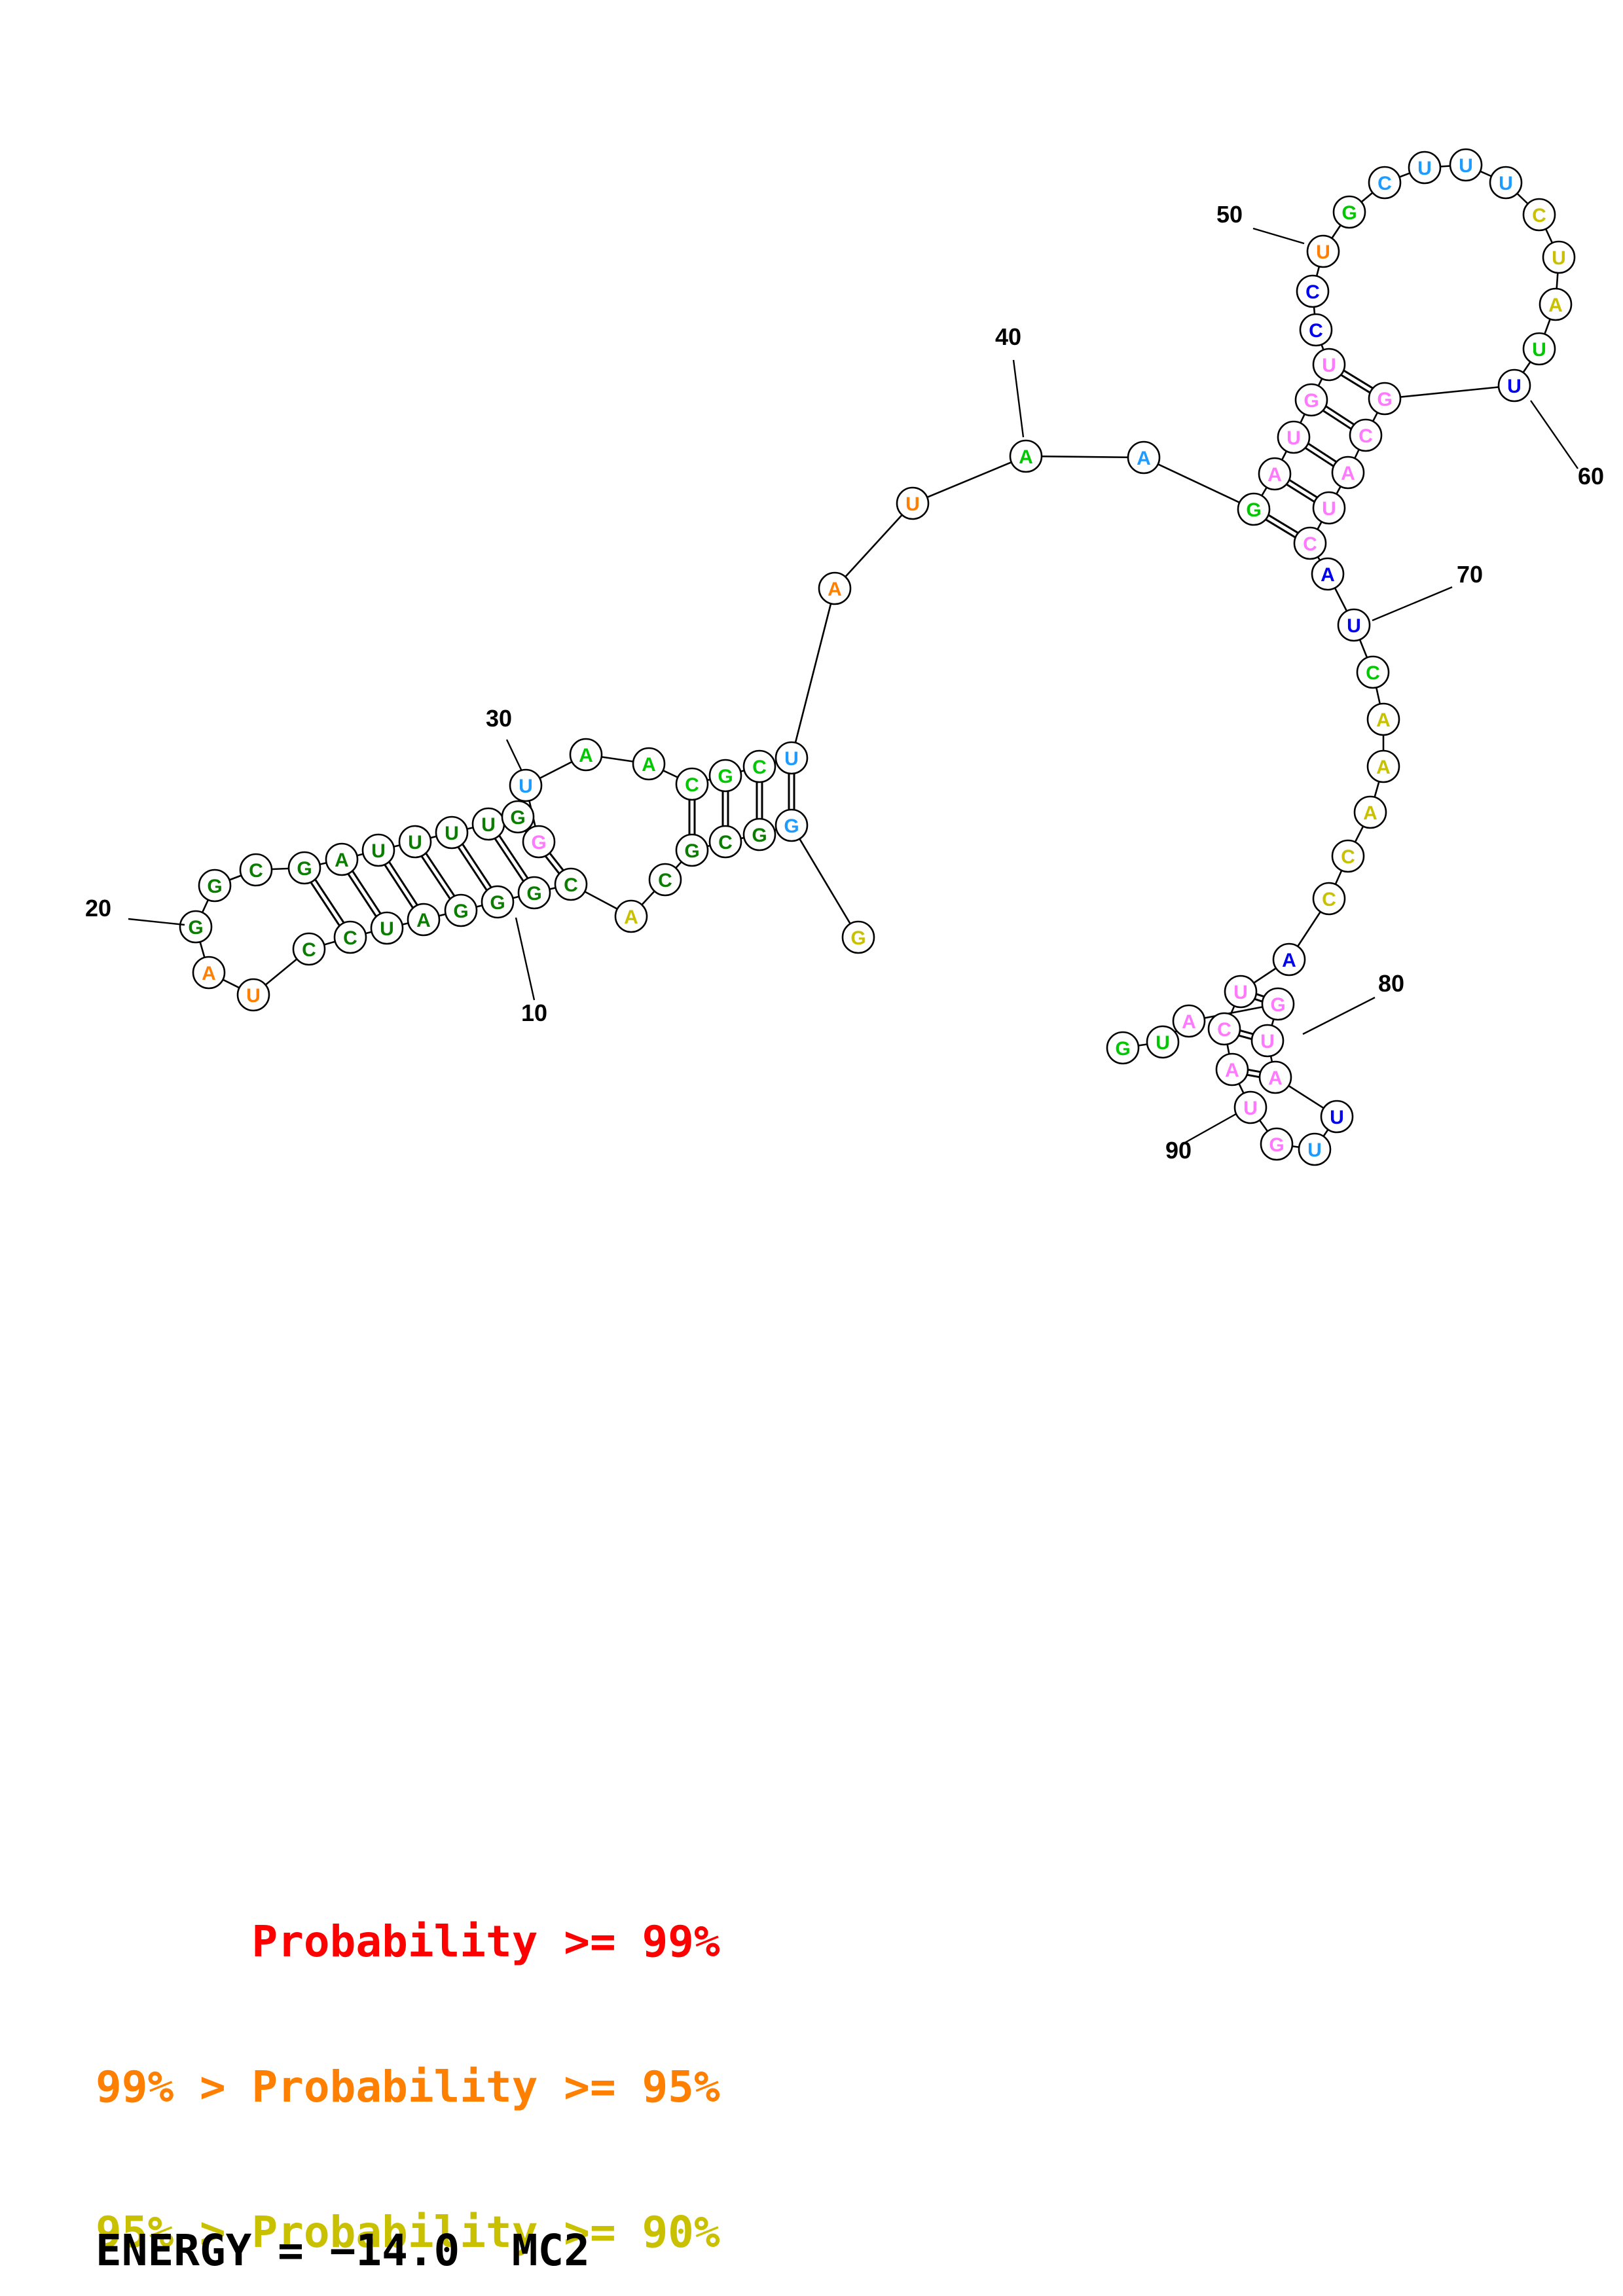 The image size is (1623, 2296). Describe the element at coordinates (1591, 476) in the screenshot. I see `sequence-number-label: 60` at that location.